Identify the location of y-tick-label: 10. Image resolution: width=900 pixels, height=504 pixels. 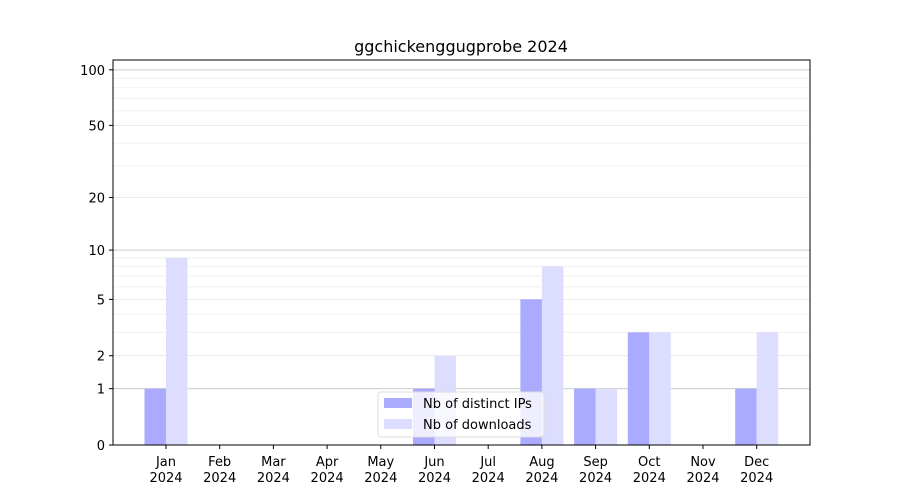
(96, 251).